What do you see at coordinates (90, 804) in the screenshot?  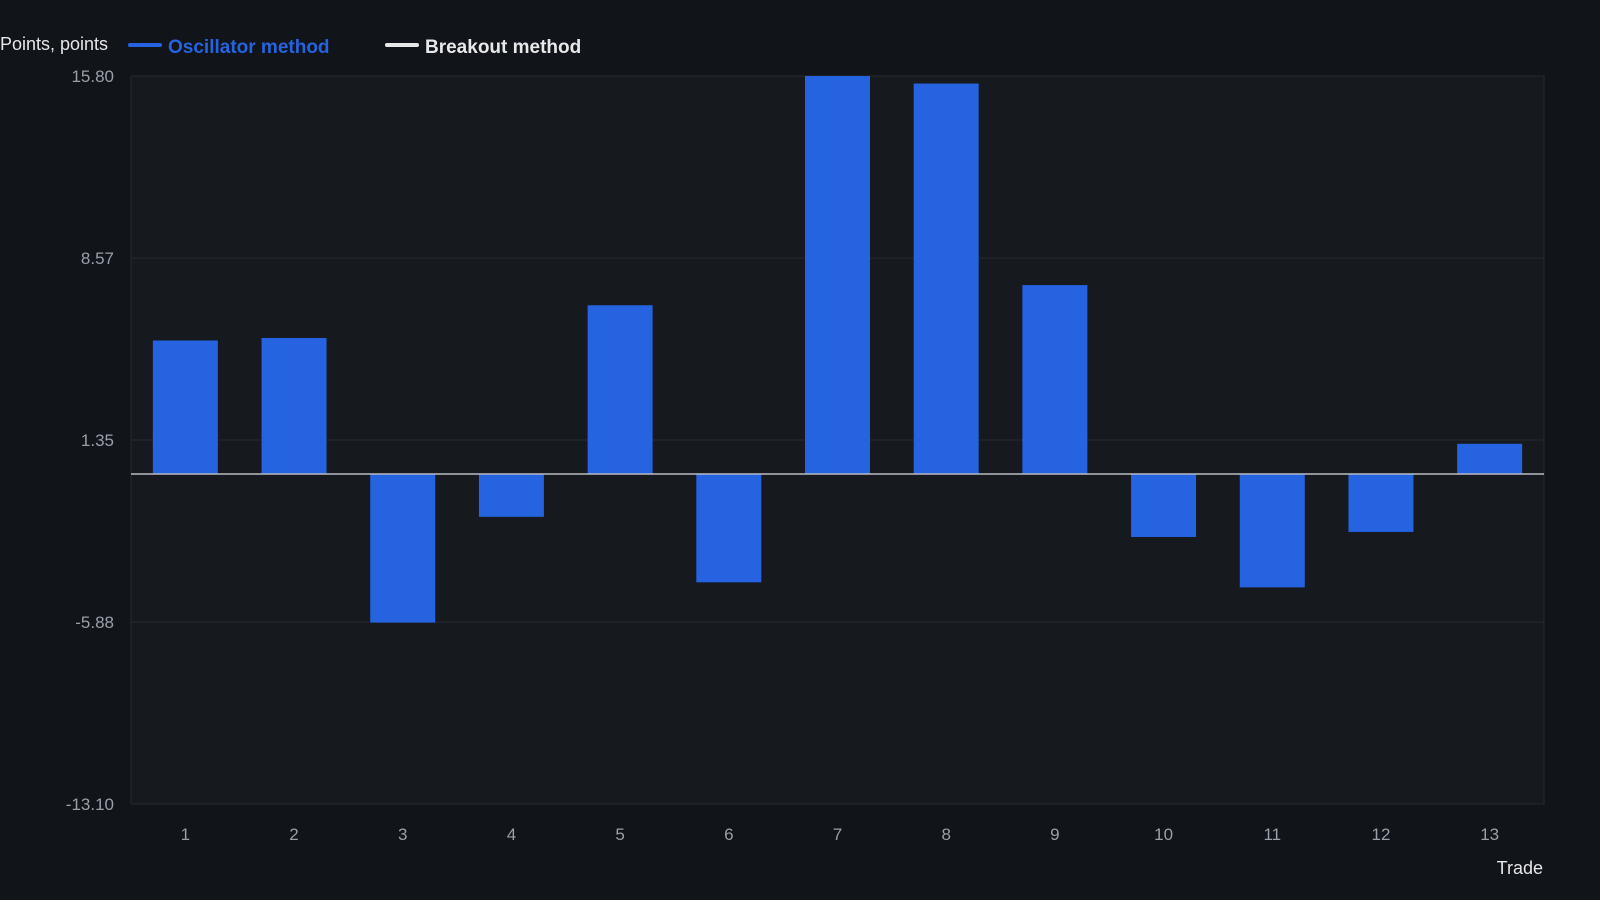 I see `y-tick-label: -13.10` at bounding box center [90, 804].